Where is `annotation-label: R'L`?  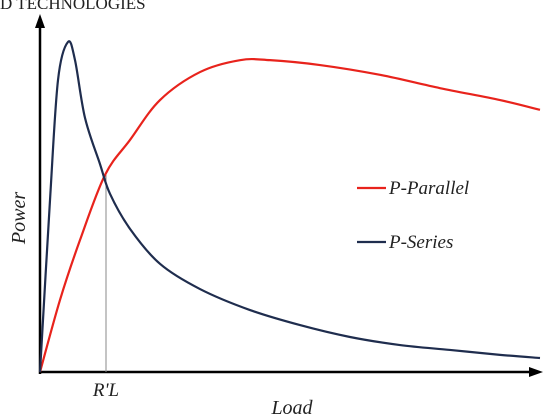 annotation-label: R'L is located at coordinates (105, 390).